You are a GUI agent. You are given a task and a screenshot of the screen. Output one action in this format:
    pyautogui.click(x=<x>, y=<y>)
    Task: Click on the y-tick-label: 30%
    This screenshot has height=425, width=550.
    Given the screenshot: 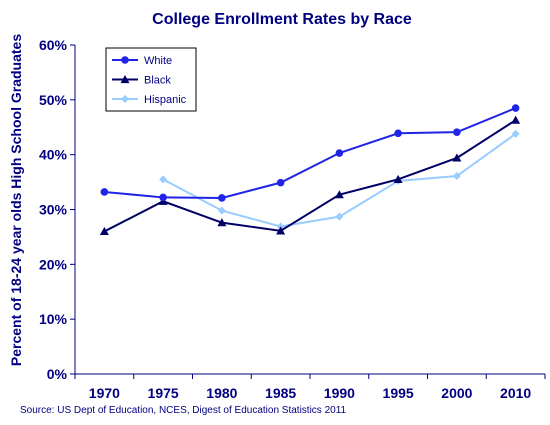 What is the action you would take?
    pyautogui.click(x=53, y=210)
    